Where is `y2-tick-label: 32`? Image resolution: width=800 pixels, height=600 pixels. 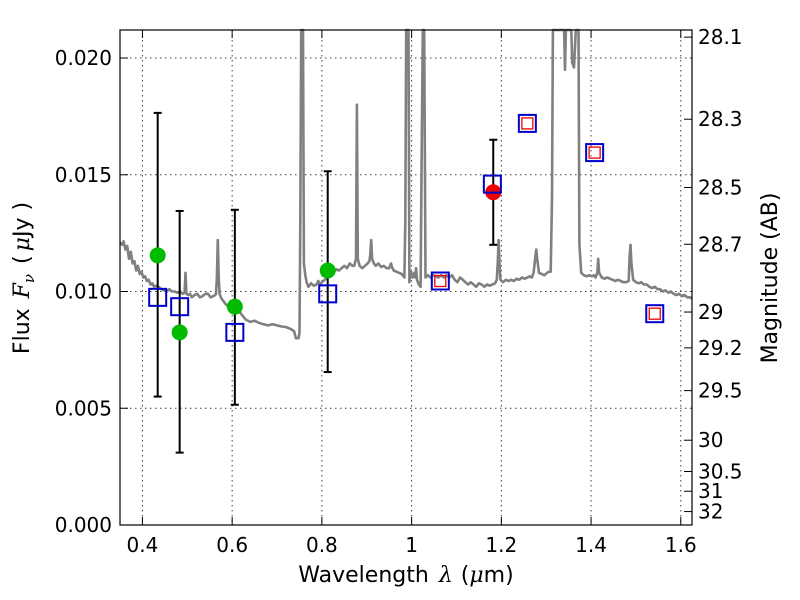
y2-tick-label: 32 is located at coordinates (710, 512).